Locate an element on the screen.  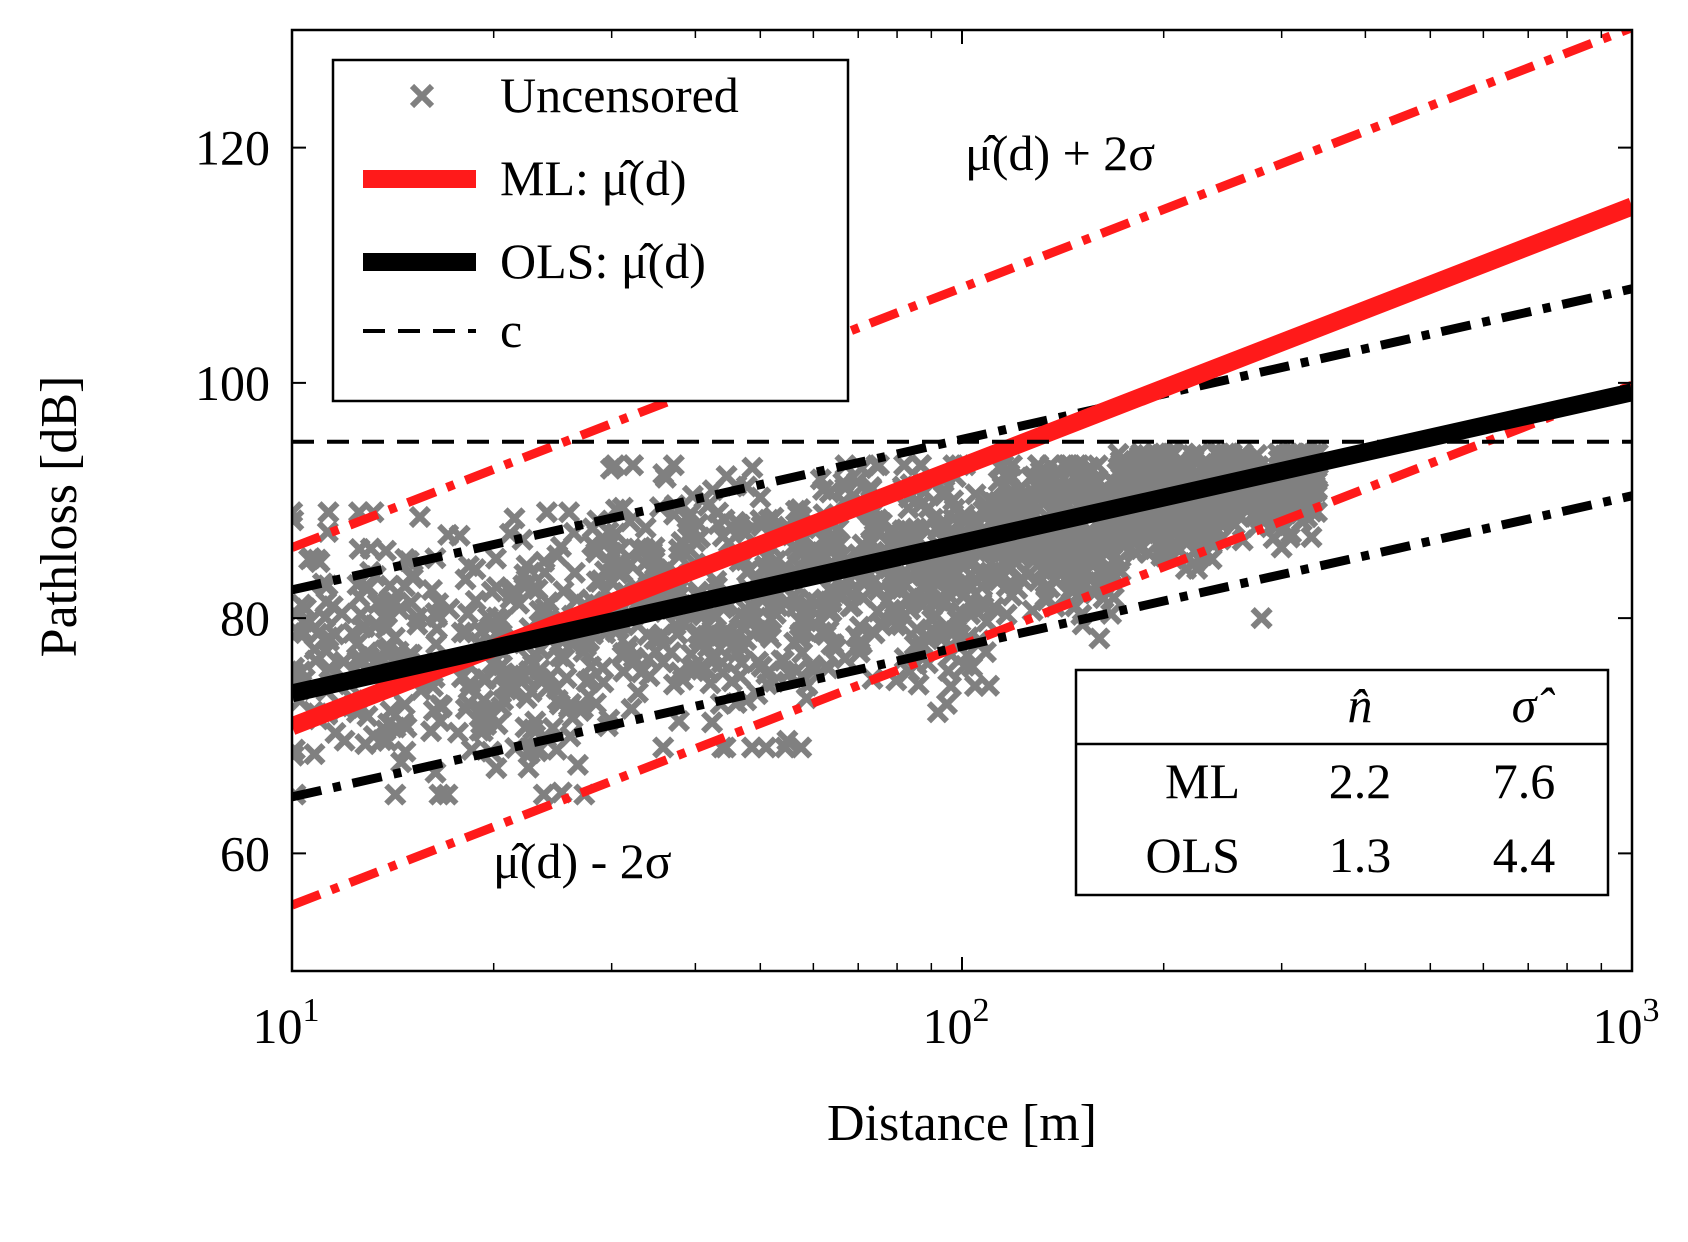
y-tick-label: 60 is located at coordinates (245, 853).